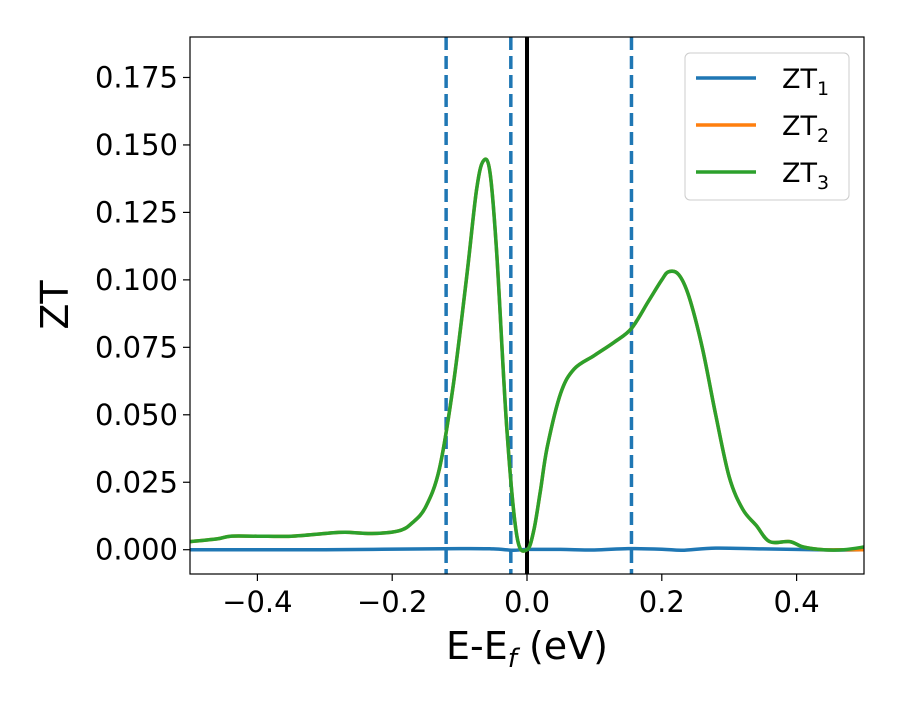 The image size is (900, 705). What do you see at coordinates (136, 145) in the screenshot?
I see `y-tick-label: 0.150` at bounding box center [136, 145].